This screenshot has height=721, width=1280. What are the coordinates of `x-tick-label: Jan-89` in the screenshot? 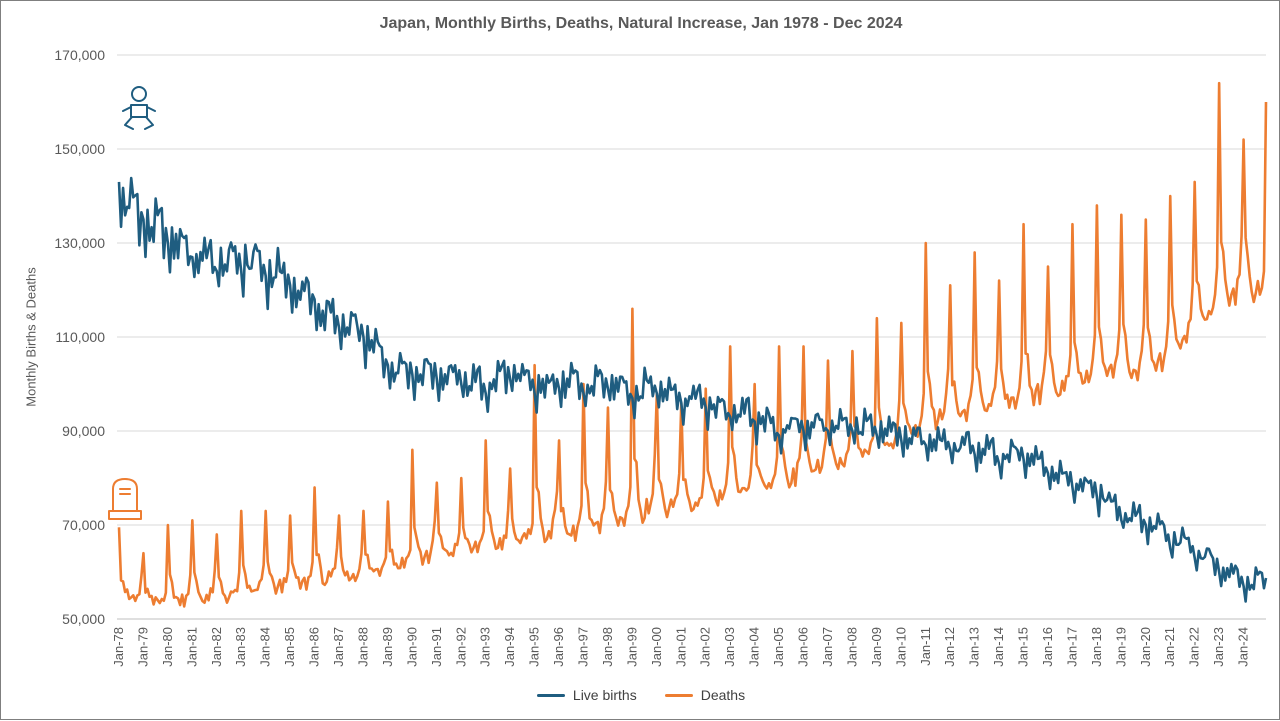 It's located at (387, 647).